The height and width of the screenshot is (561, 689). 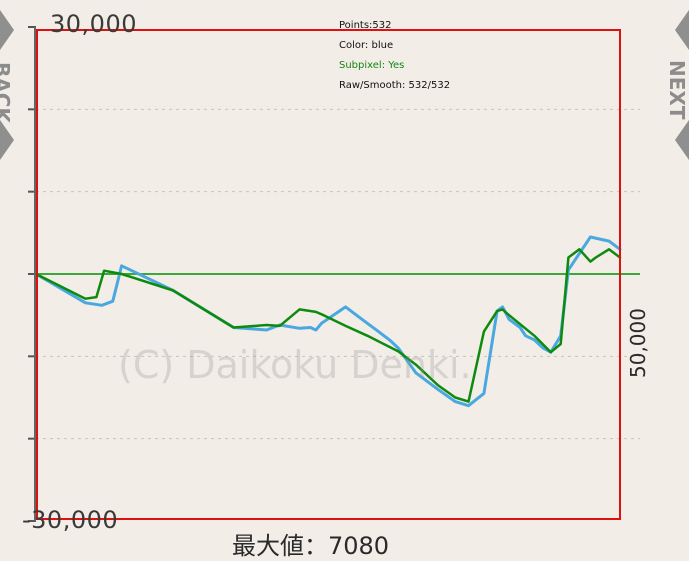 I want to click on back-label: BACK, so click(x=7, y=92).